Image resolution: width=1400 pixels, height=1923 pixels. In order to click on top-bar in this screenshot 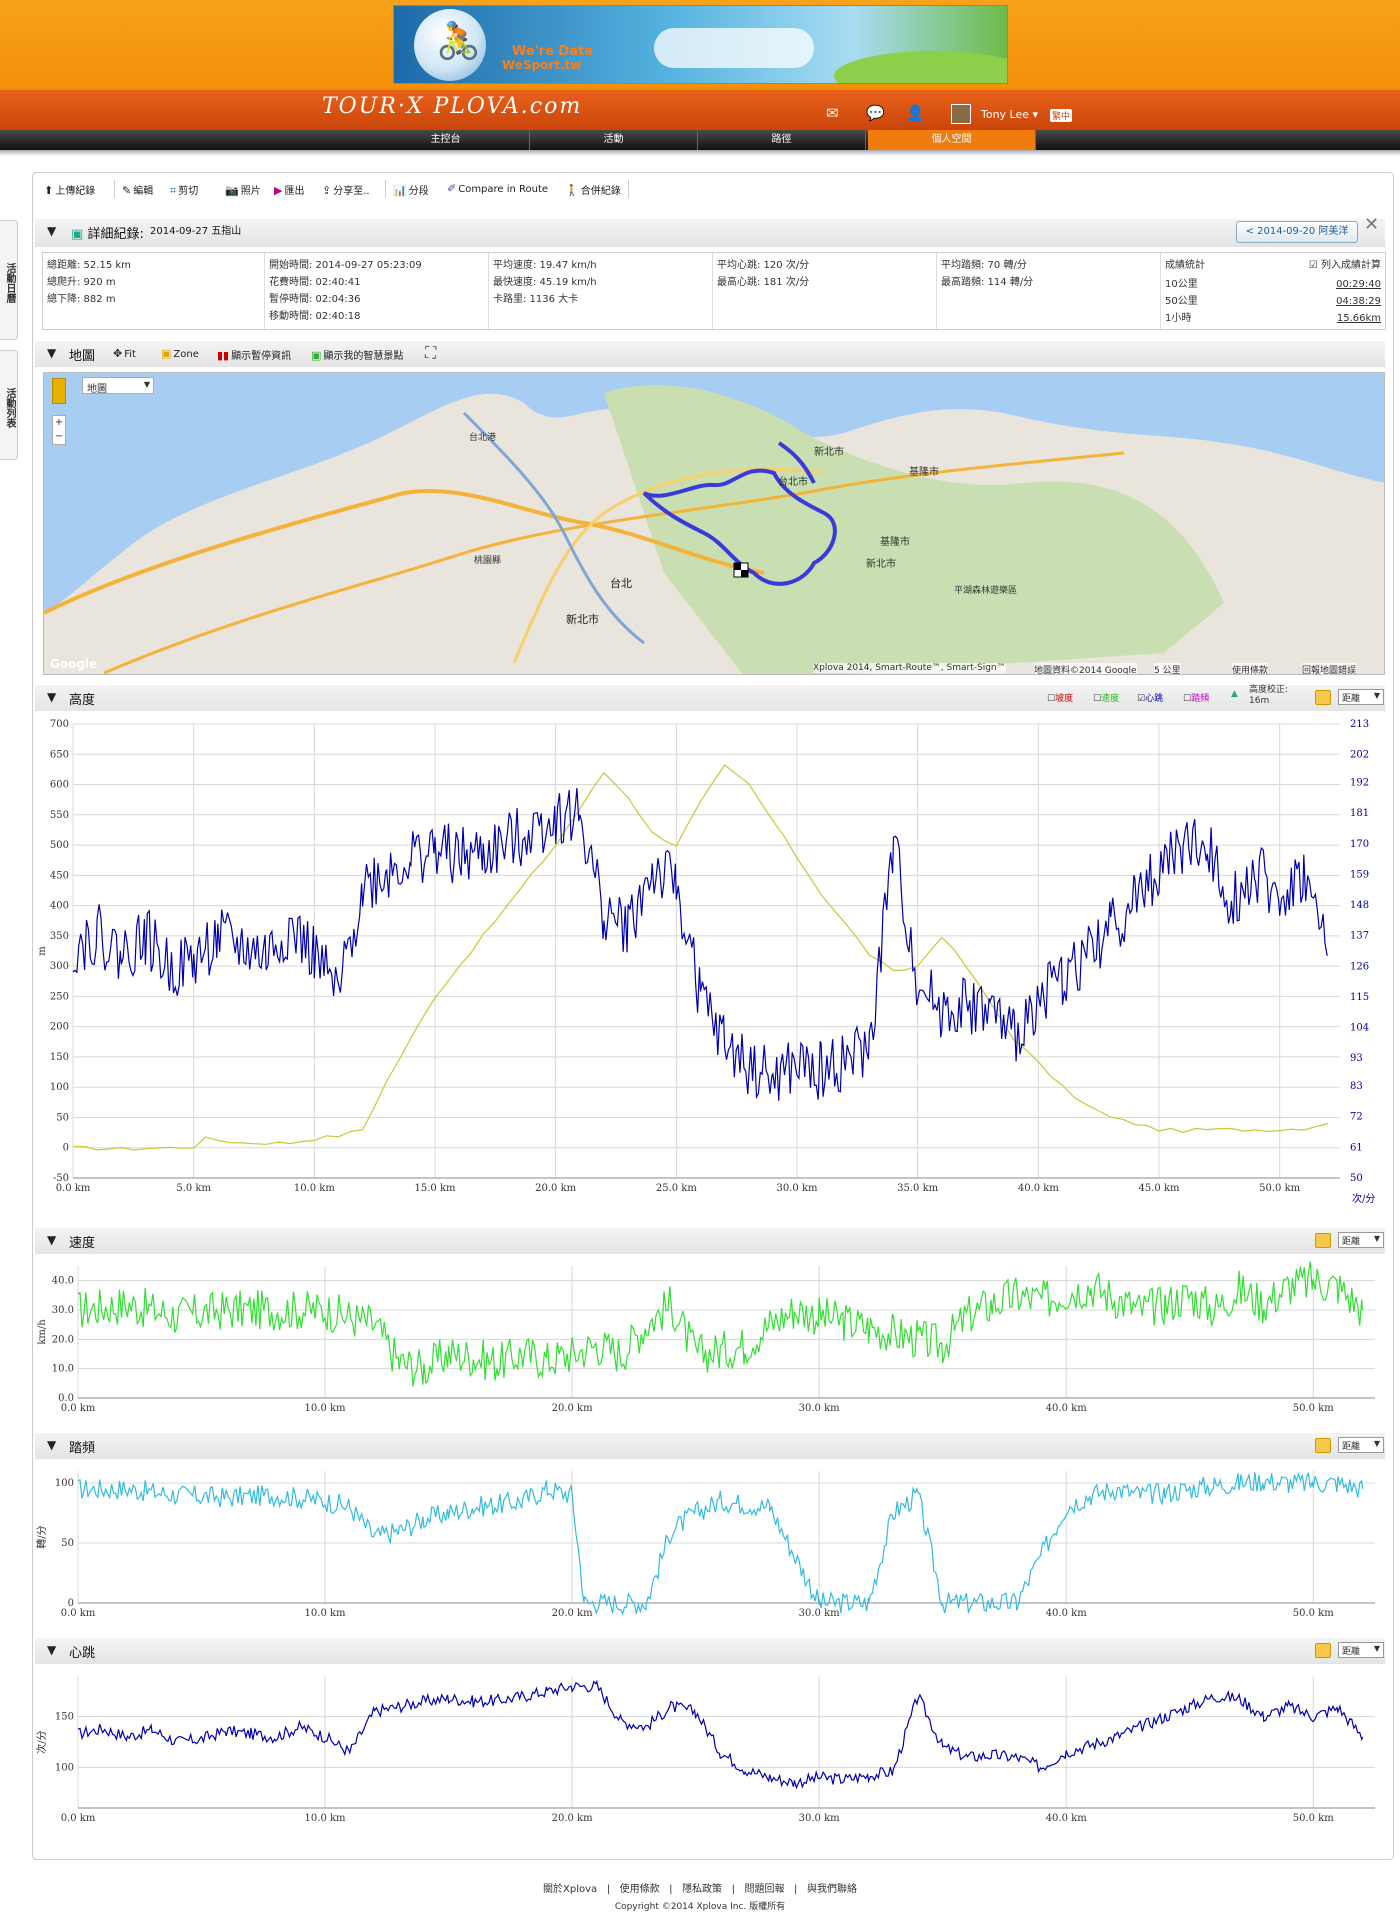, I will do `click(700, 110)`.